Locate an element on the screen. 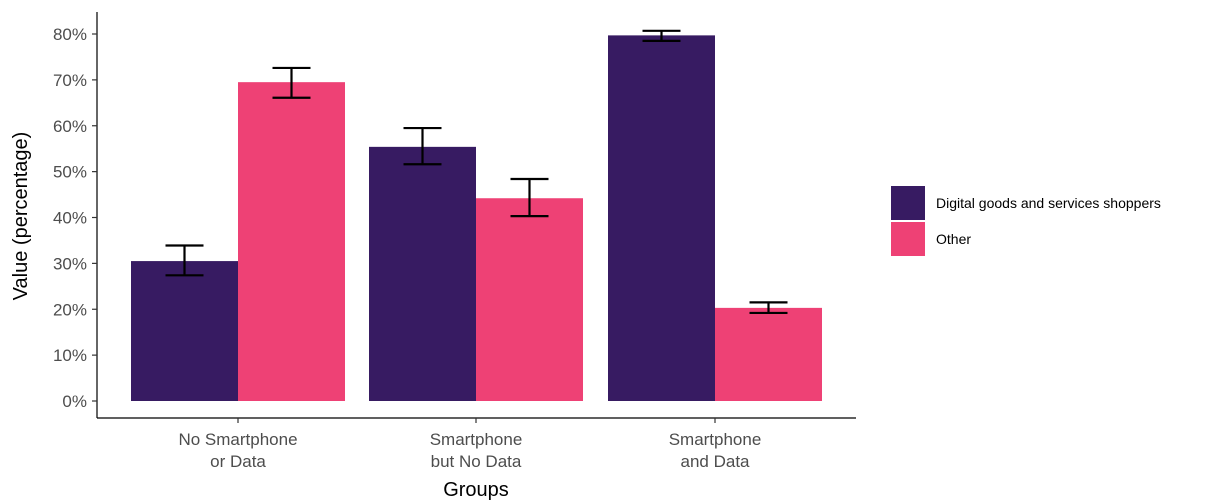 This screenshot has width=1231, height=502. y-tick-label: 20% is located at coordinates (70, 309).